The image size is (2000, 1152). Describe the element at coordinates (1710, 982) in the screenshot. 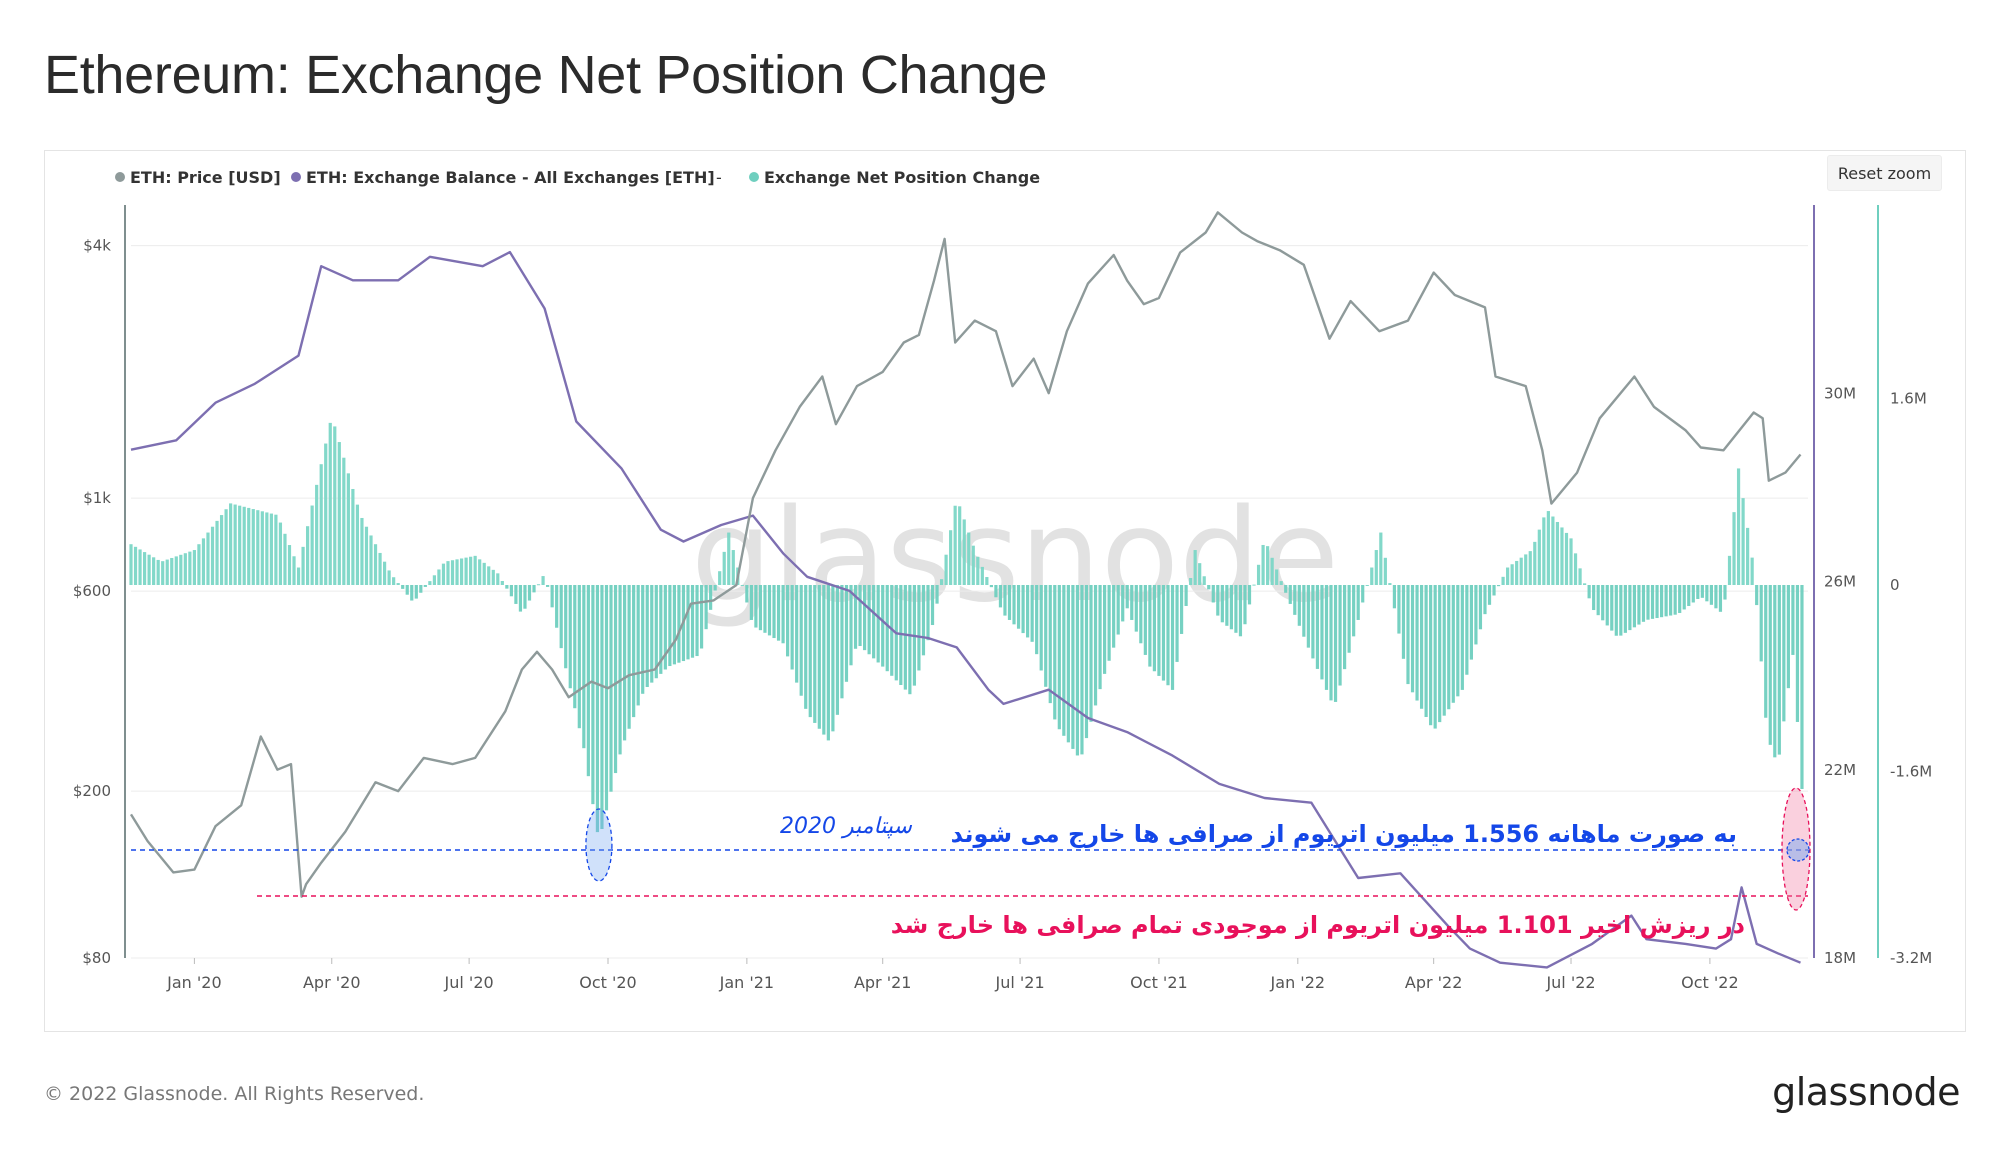

I see `x-tick-label: Oct '22` at that location.